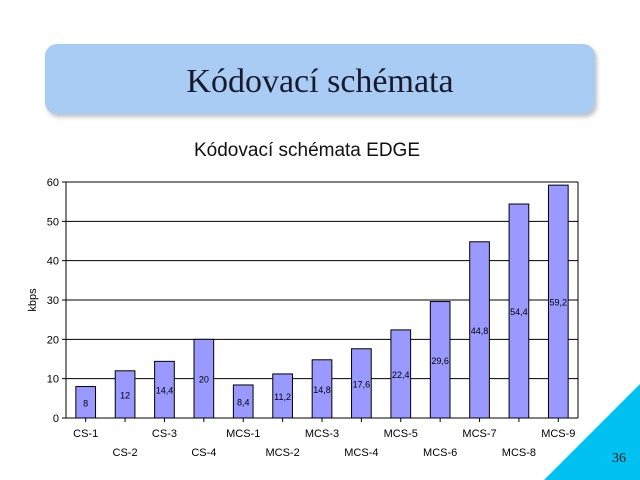 Image resolution: width=640 pixels, height=480 pixels. What do you see at coordinates (362, 384) in the screenshot?
I see `data-label: 17,6` at bounding box center [362, 384].